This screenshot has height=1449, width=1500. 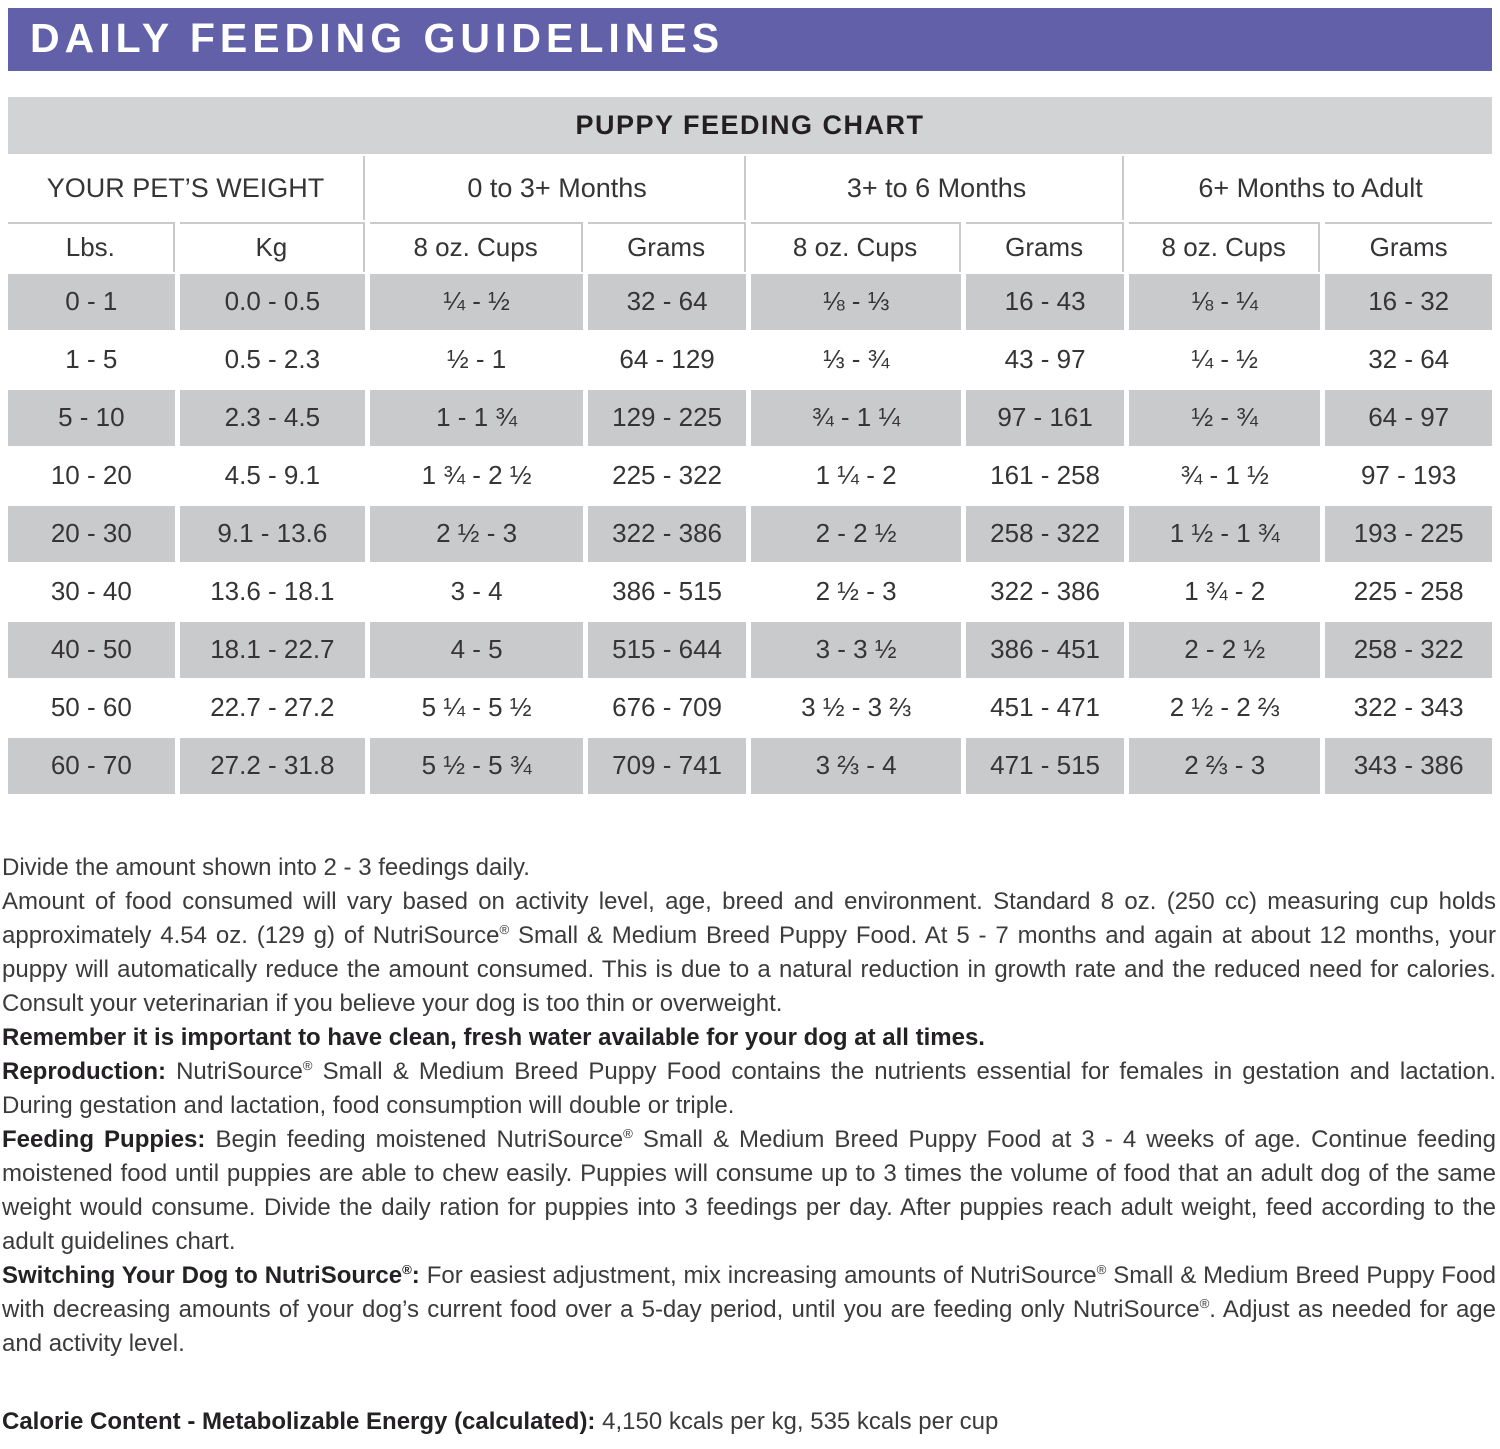 I want to click on cell-cups-0-3: 4 - 5, so click(x=477, y=650).